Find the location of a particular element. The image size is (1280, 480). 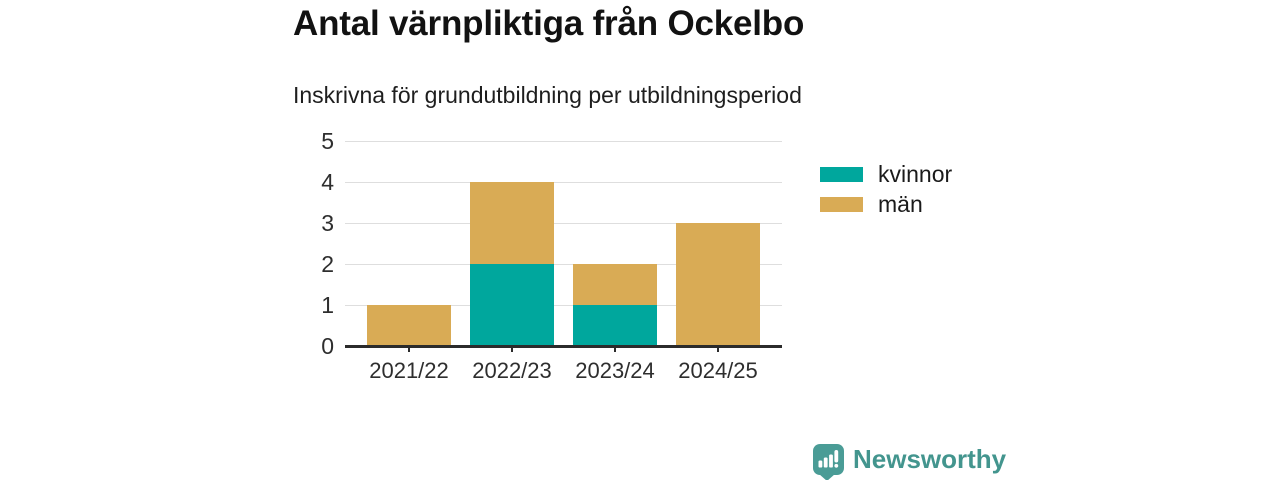

x-category-label-2024-25: 2024/25 is located at coordinates (718, 370).